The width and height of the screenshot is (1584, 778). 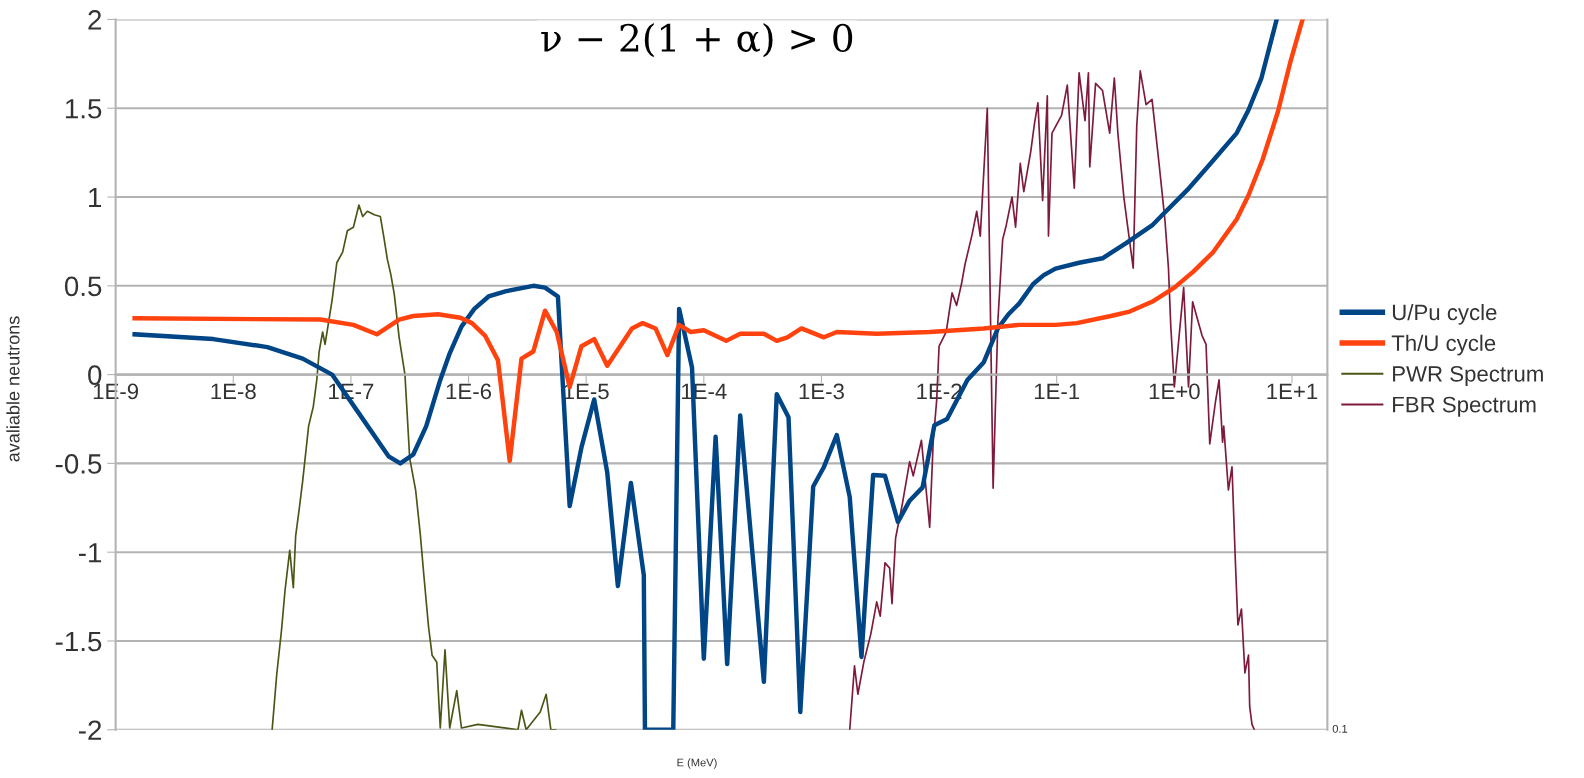 What do you see at coordinates (78, 641) in the screenshot?
I see `y-tick-label: -1.5` at bounding box center [78, 641].